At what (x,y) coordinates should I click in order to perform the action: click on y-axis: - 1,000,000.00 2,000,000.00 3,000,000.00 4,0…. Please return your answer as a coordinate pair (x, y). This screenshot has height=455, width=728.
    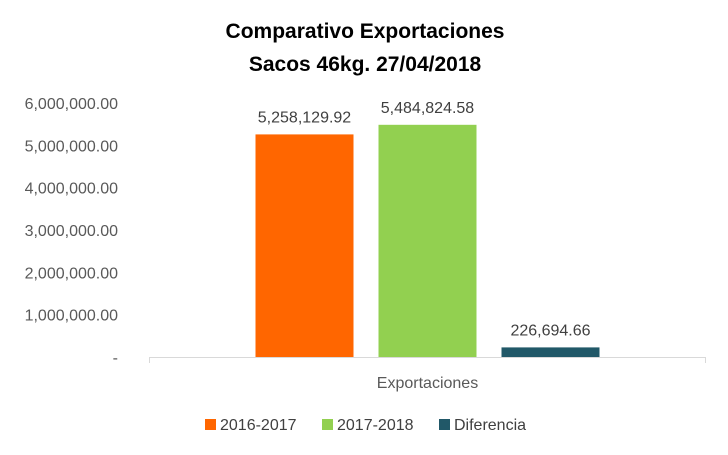
    Looking at the image, I should click on (72, 231).